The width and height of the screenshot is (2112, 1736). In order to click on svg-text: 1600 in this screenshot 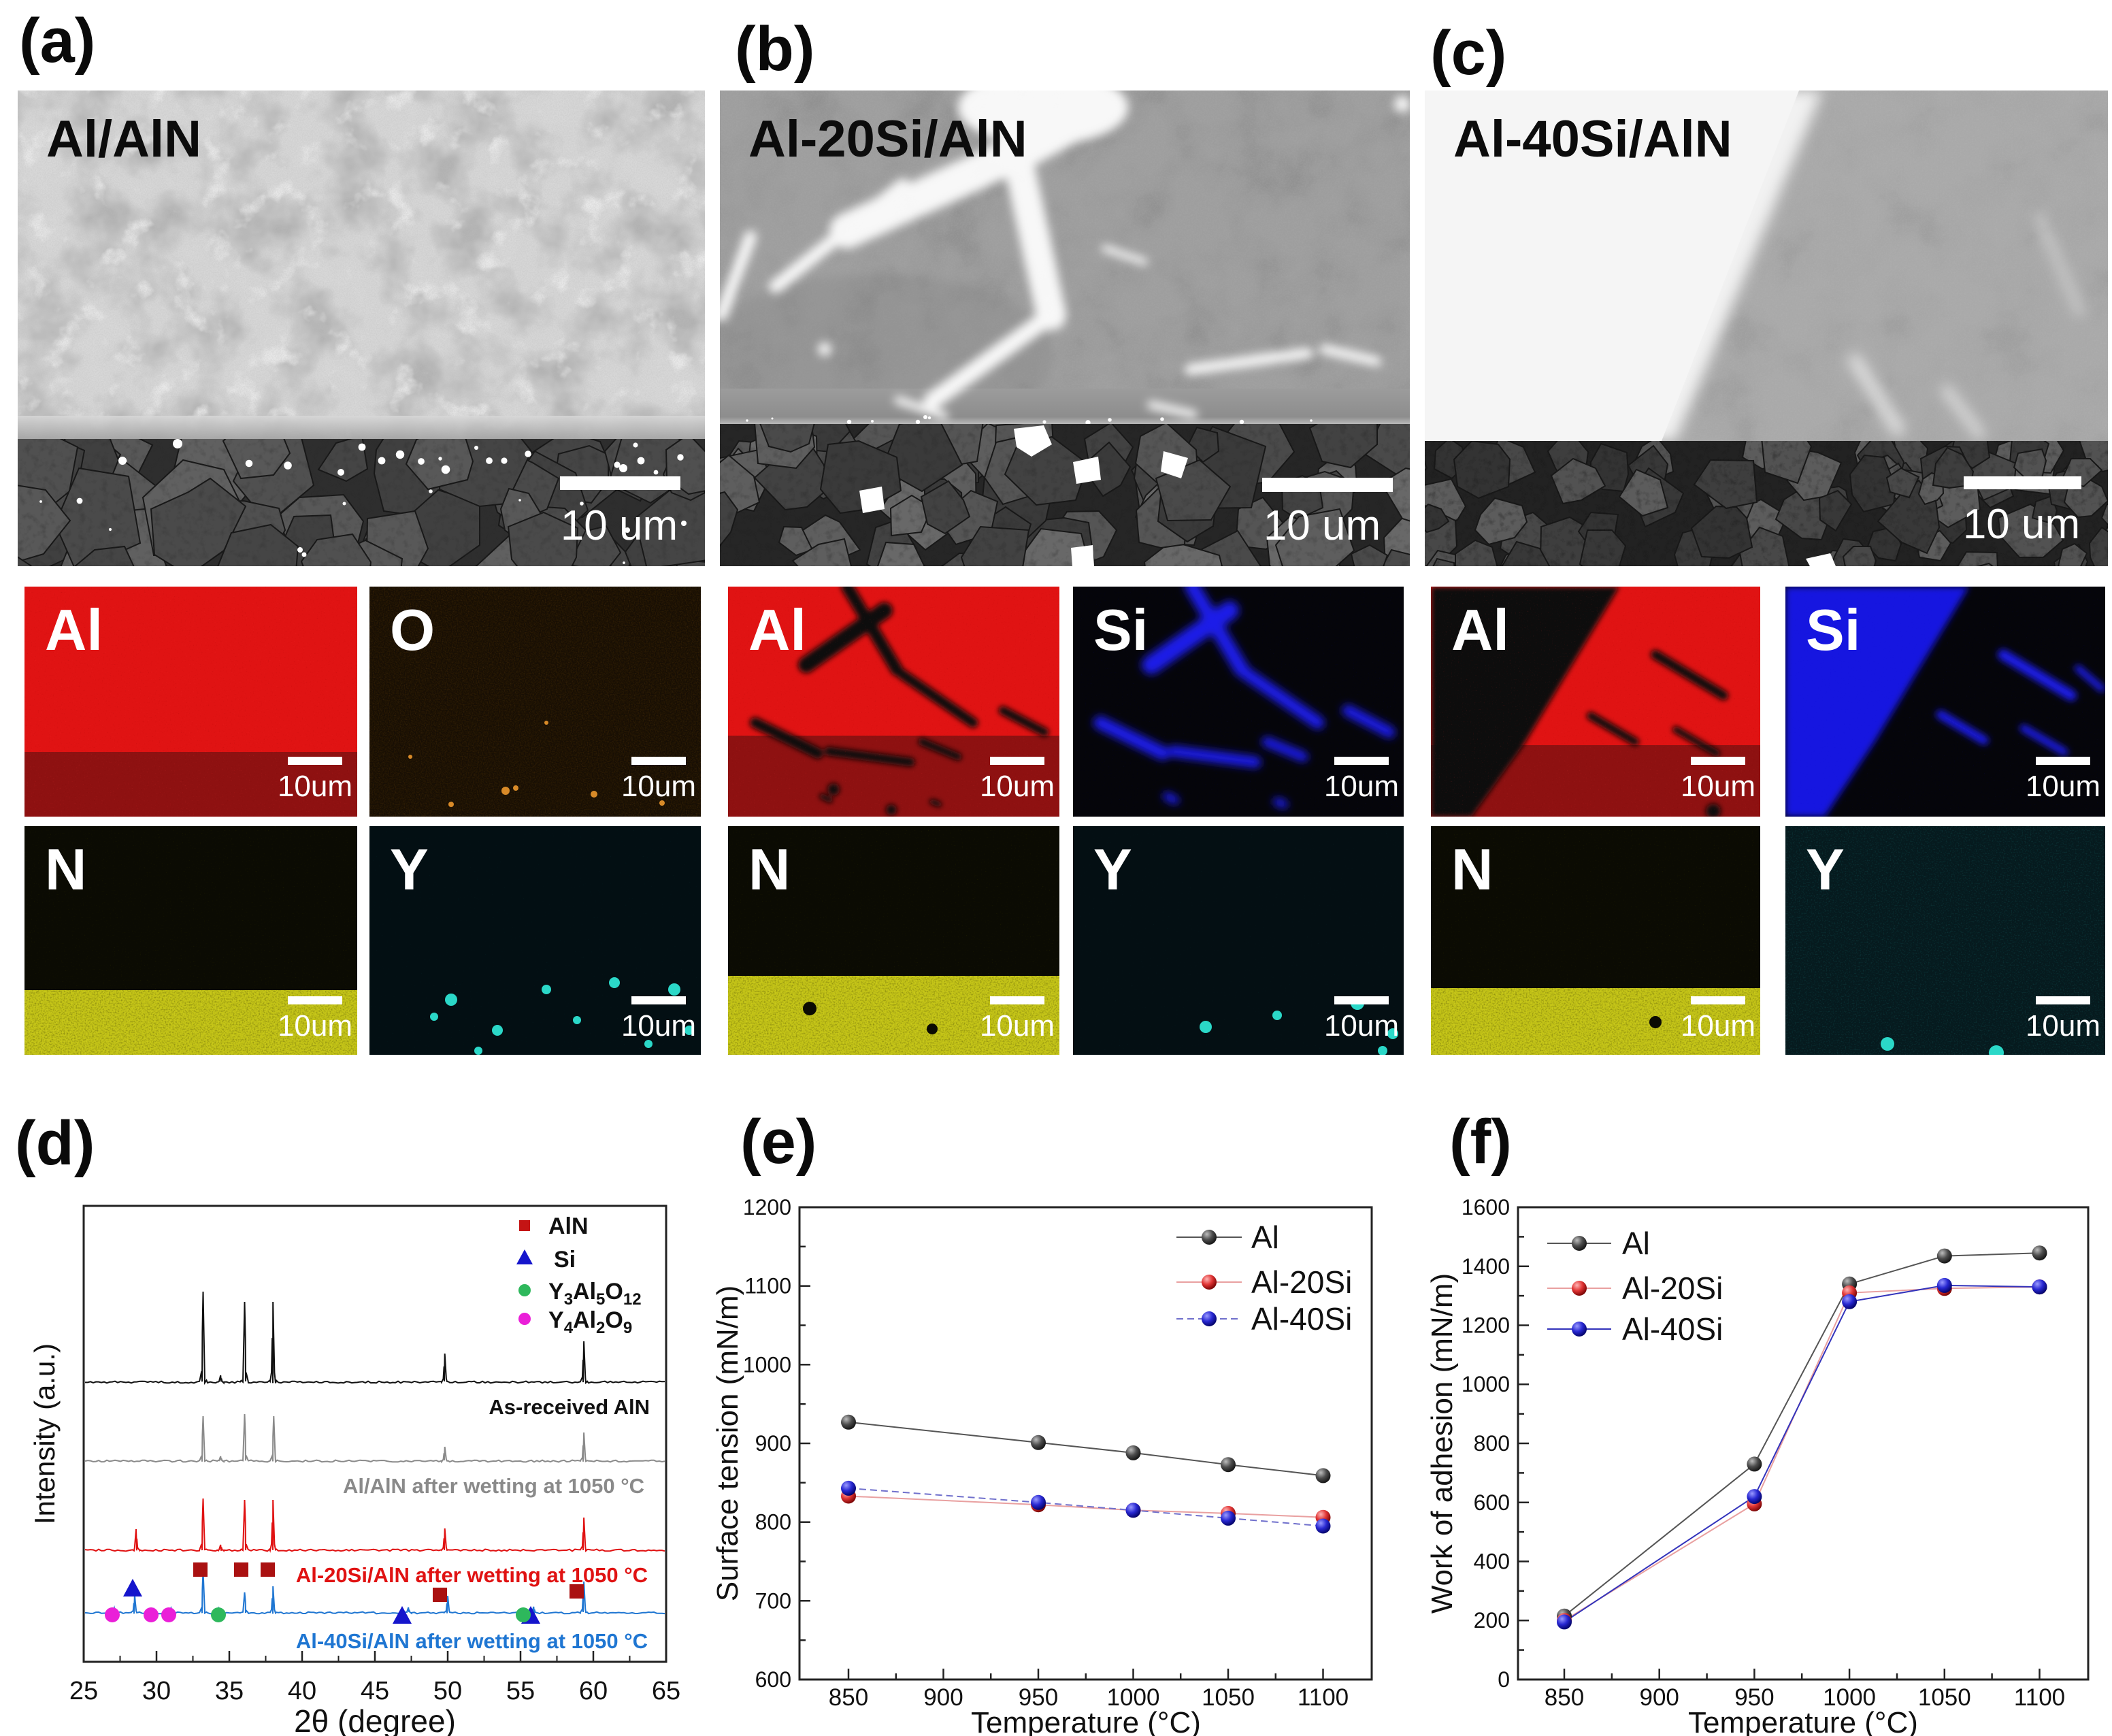, I will do `click(1486, 1207)`.